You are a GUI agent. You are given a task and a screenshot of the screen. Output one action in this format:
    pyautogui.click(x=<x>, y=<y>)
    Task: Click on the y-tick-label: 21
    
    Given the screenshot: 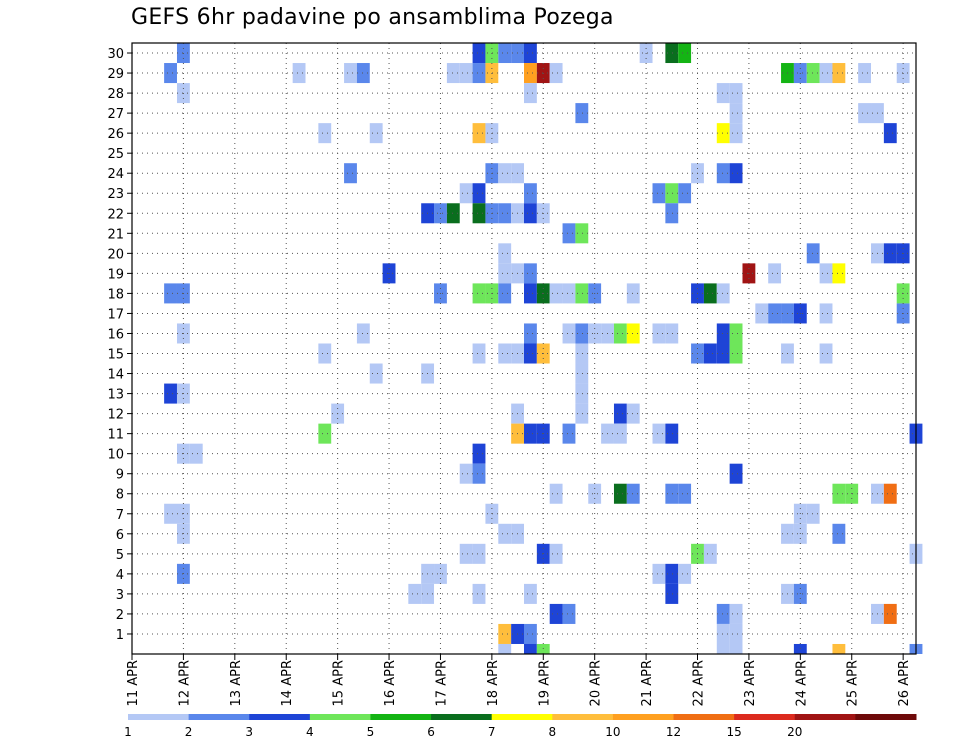 What is the action you would take?
    pyautogui.click(x=115, y=234)
    